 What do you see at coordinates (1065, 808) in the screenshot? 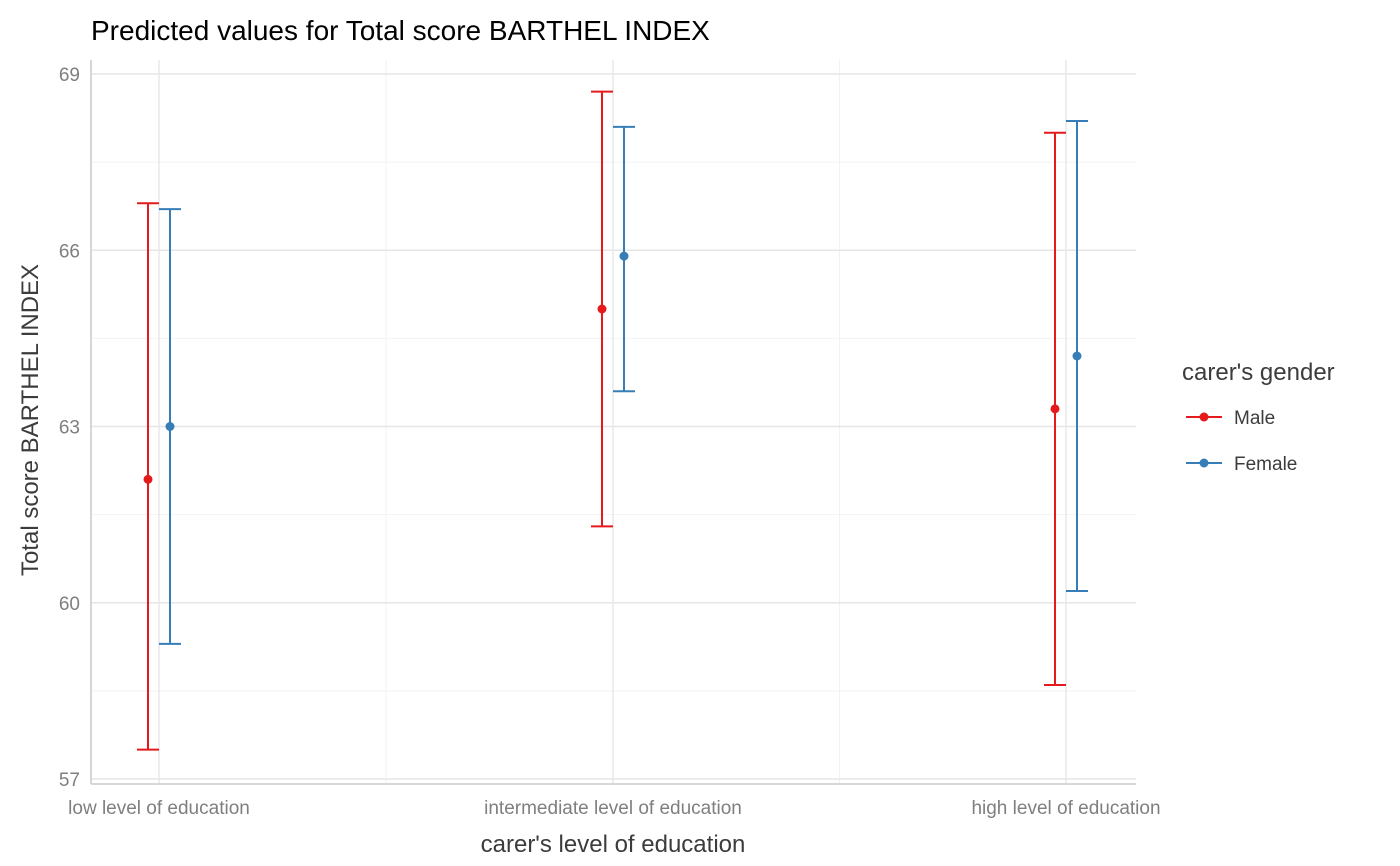
I see `x-tick-label: high level of education` at bounding box center [1065, 808].